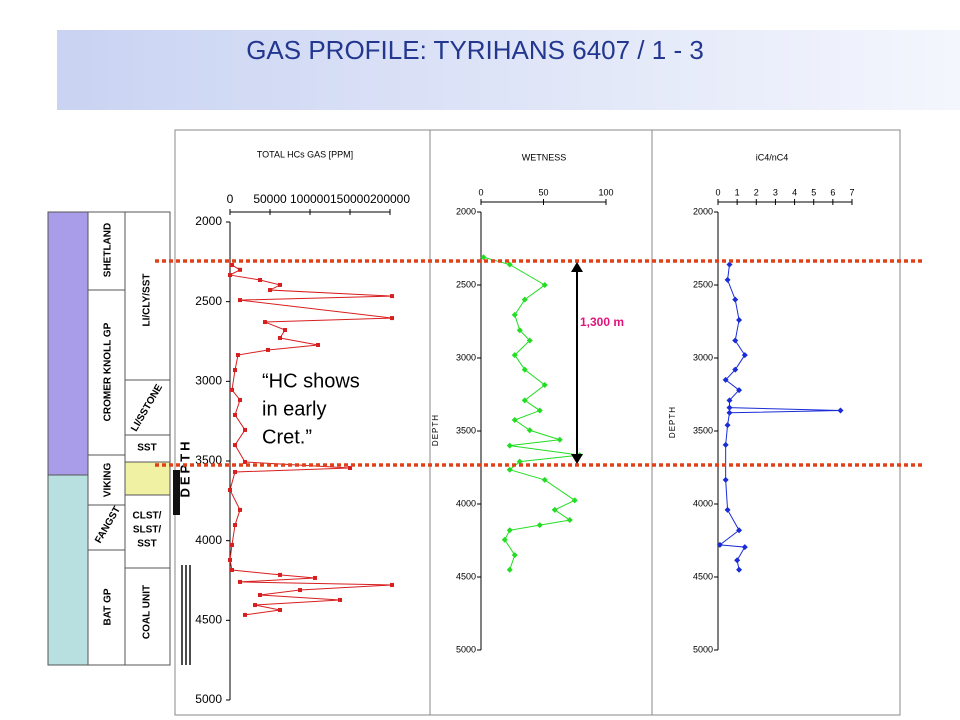 Image resolution: width=960 pixels, height=720 pixels. What do you see at coordinates (310, 199) in the screenshot?
I see `x-tick-label: 100000` at bounding box center [310, 199].